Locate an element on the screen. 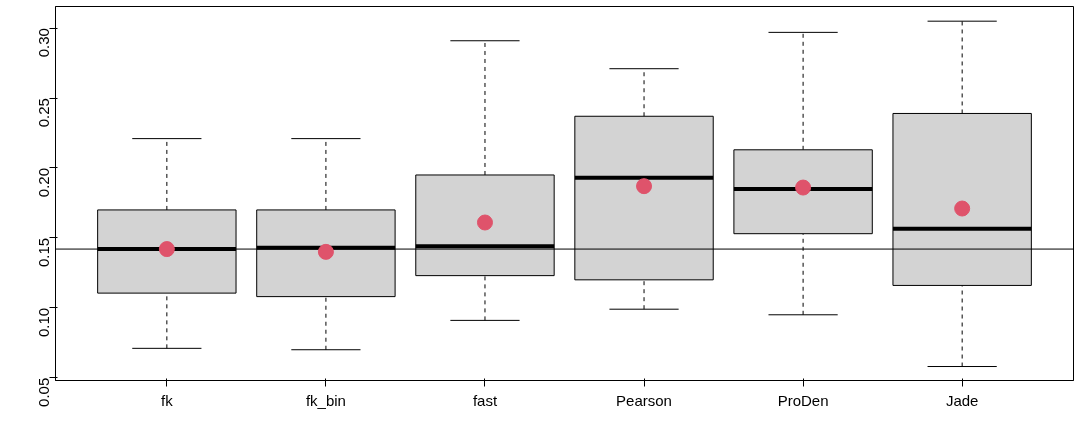  y-tick-label: 0.10 is located at coordinates (44, 322).